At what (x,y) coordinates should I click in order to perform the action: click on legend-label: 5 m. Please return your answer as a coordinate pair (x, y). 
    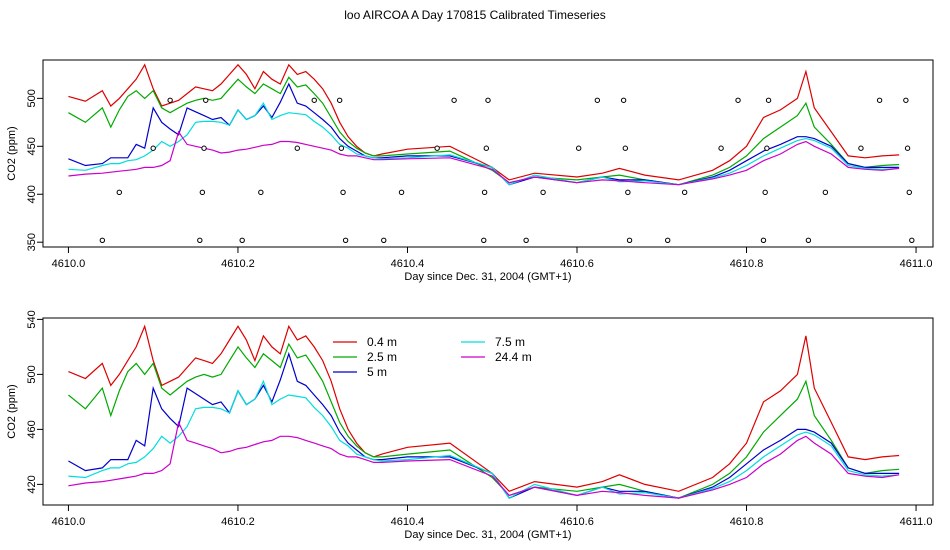
    Looking at the image, I should click on (377, 372).